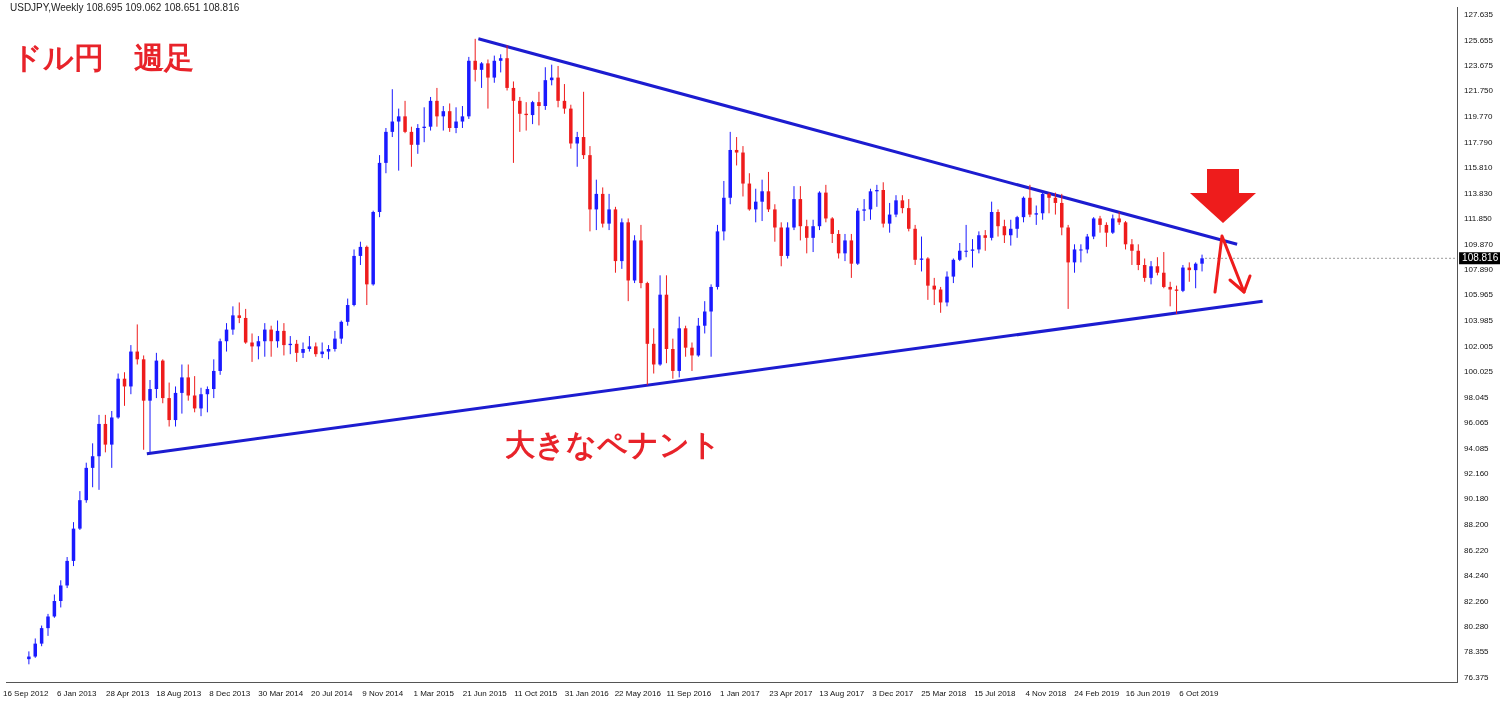  What do you see at coordinates (1477, 397) in the screenshot?
I see `y-tick-label: 98.045` at bounding box center [1477, 397].